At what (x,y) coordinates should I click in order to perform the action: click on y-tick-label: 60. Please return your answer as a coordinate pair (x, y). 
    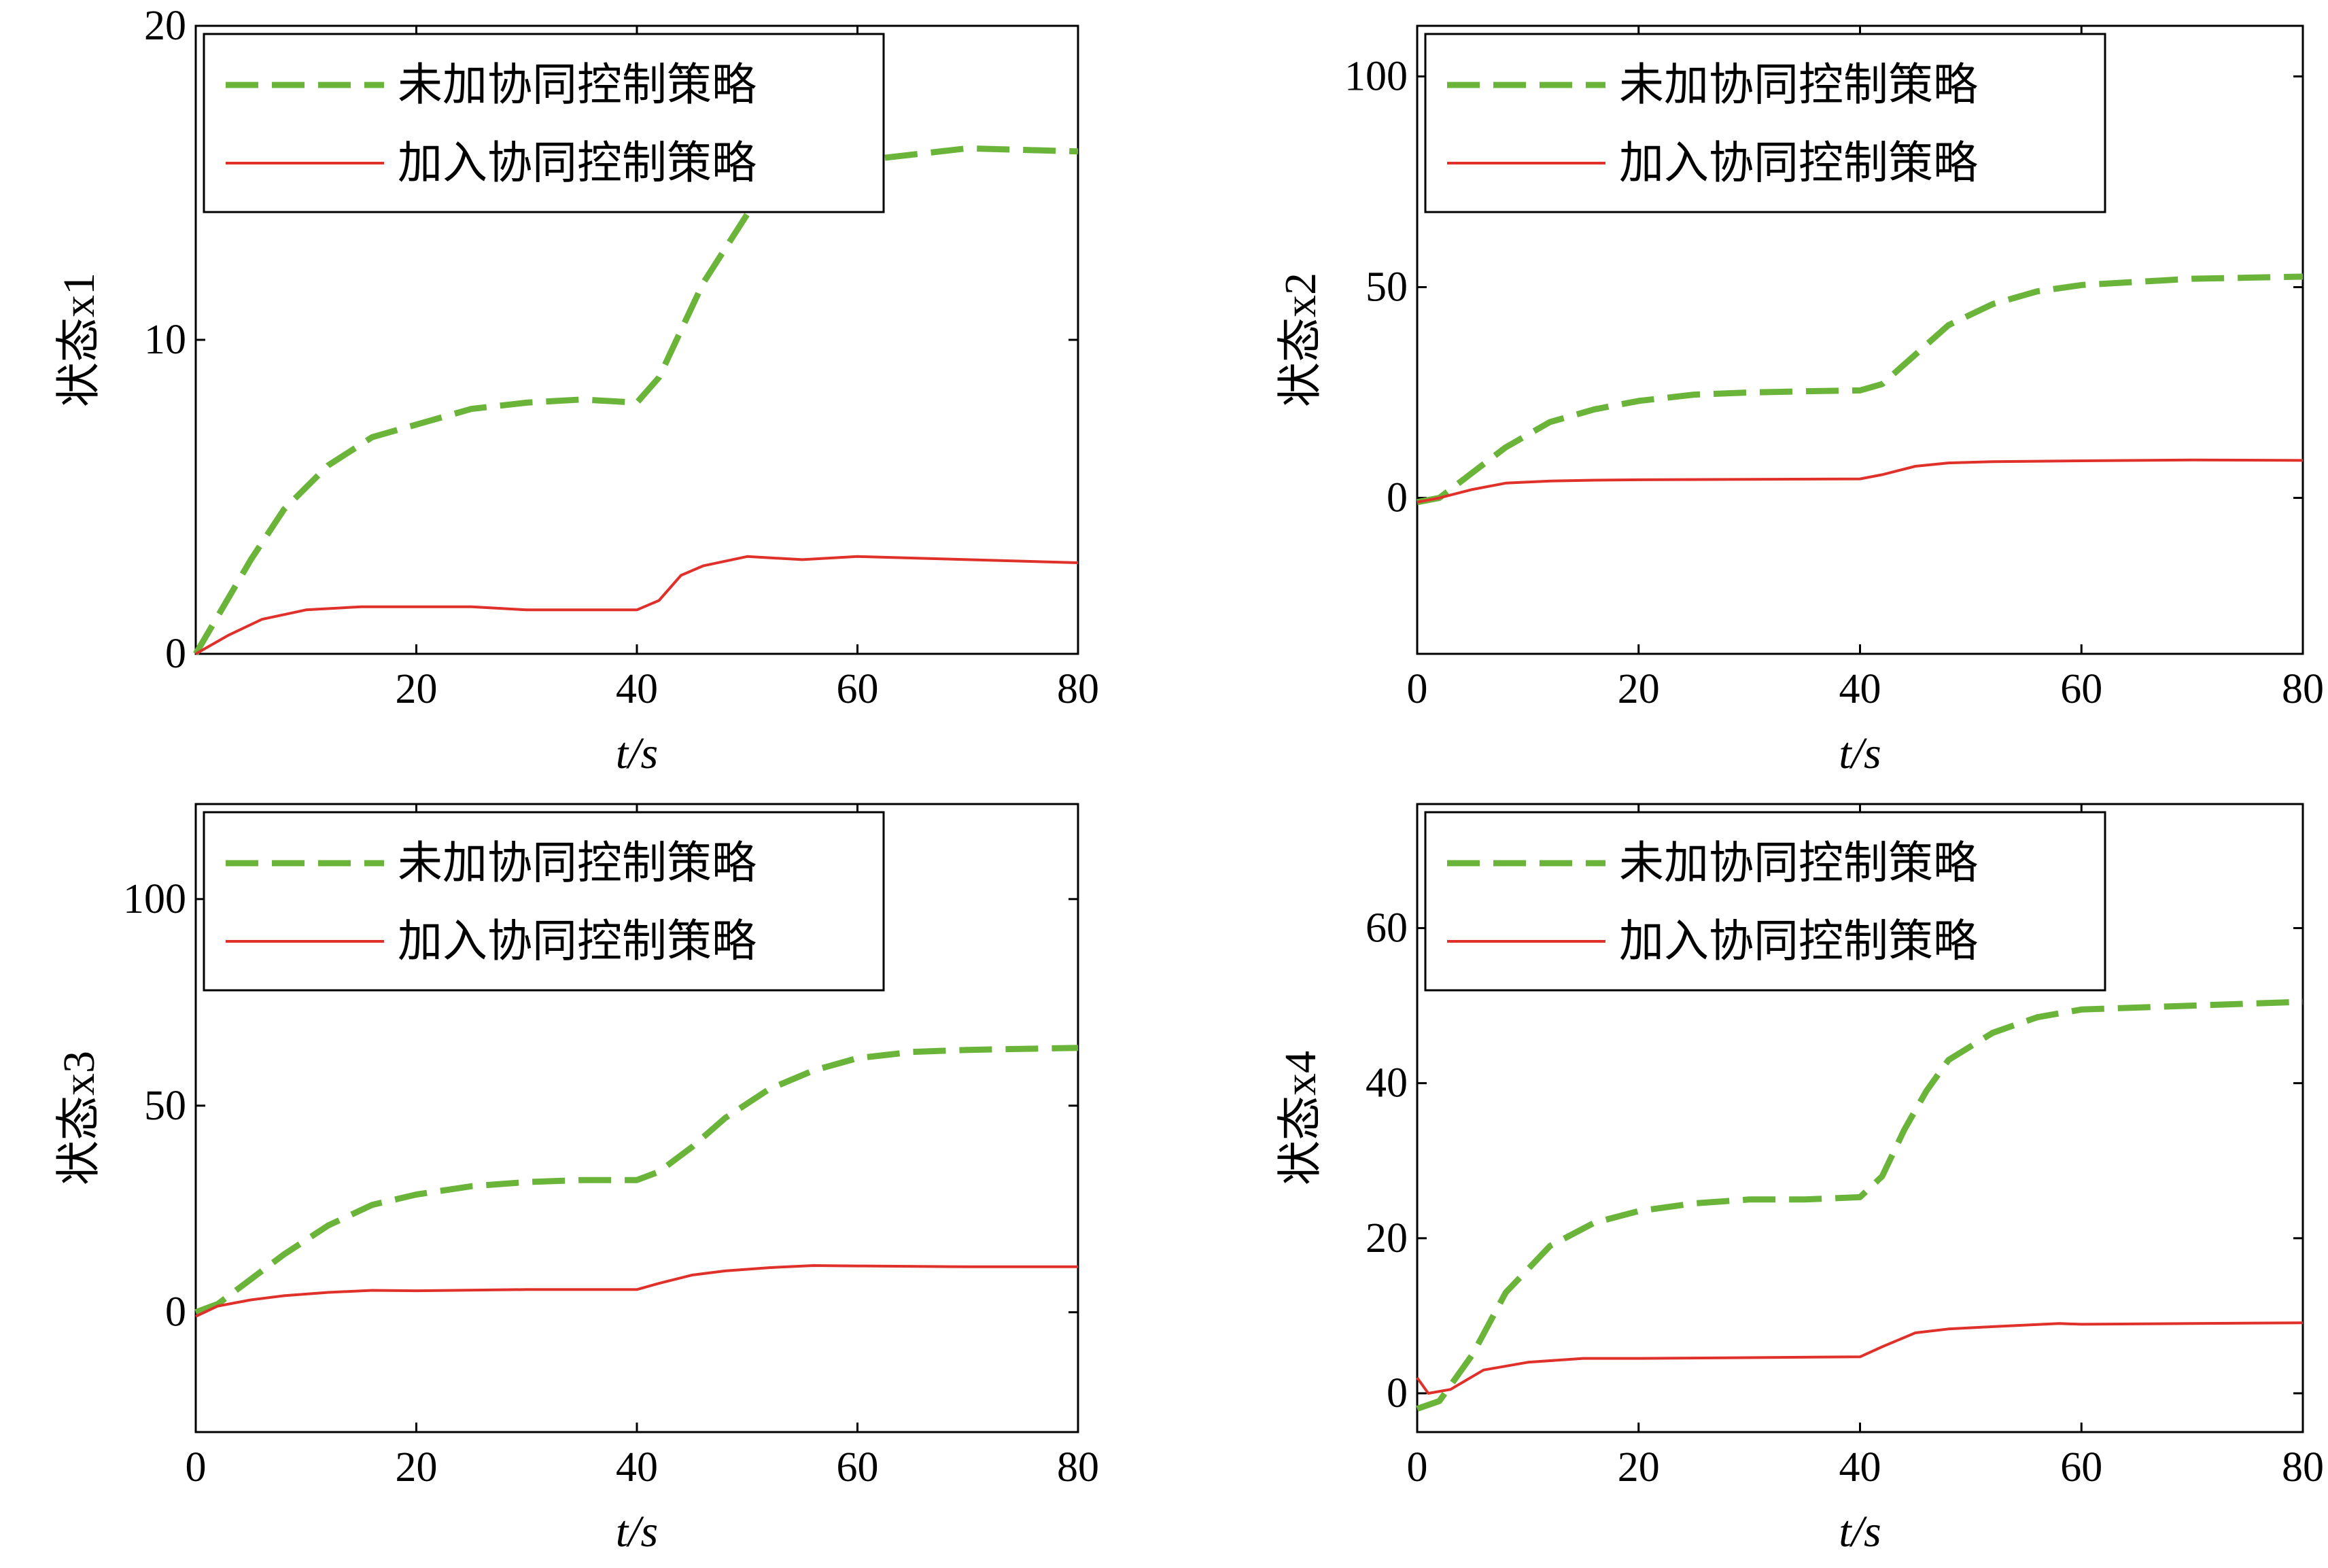
    Looking at the image, I should click on (1387, 929).